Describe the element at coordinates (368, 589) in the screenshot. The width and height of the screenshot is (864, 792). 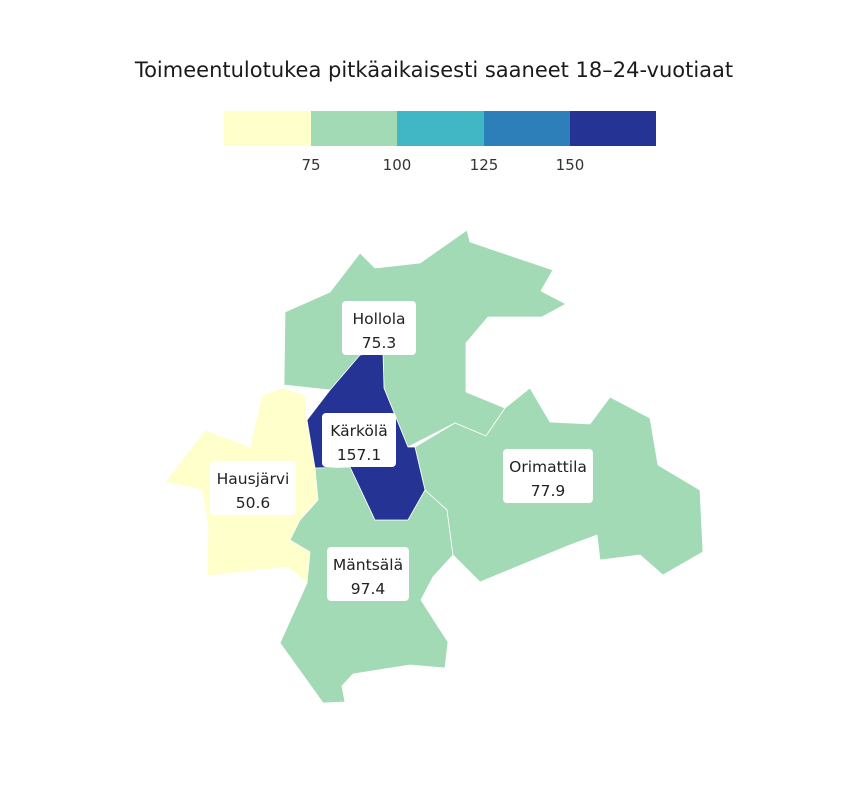
I see `label-mantsala-value: 97.4` at that location.